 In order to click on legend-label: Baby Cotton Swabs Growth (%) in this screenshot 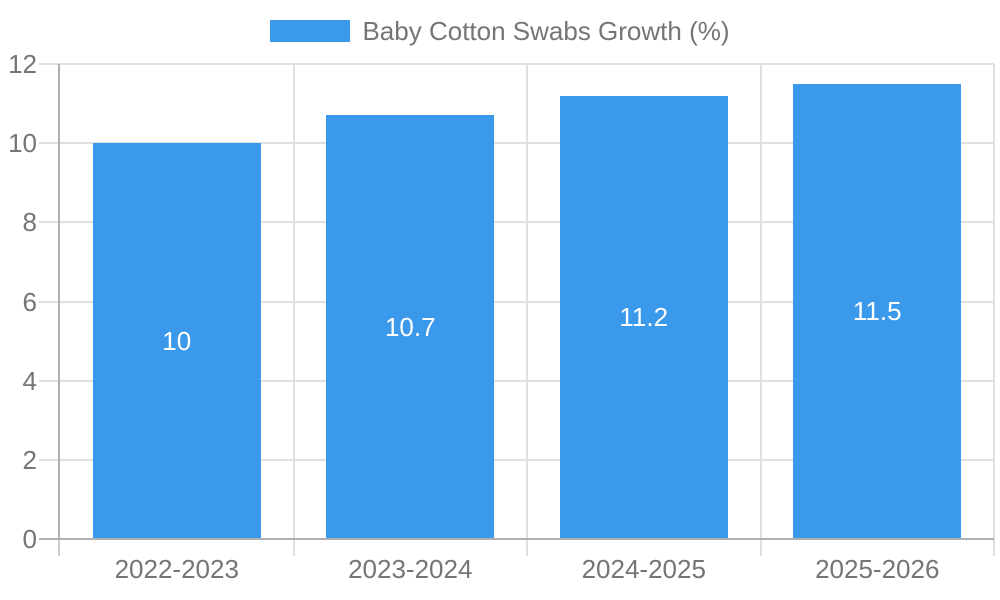, I will do `click(546, 31)`.